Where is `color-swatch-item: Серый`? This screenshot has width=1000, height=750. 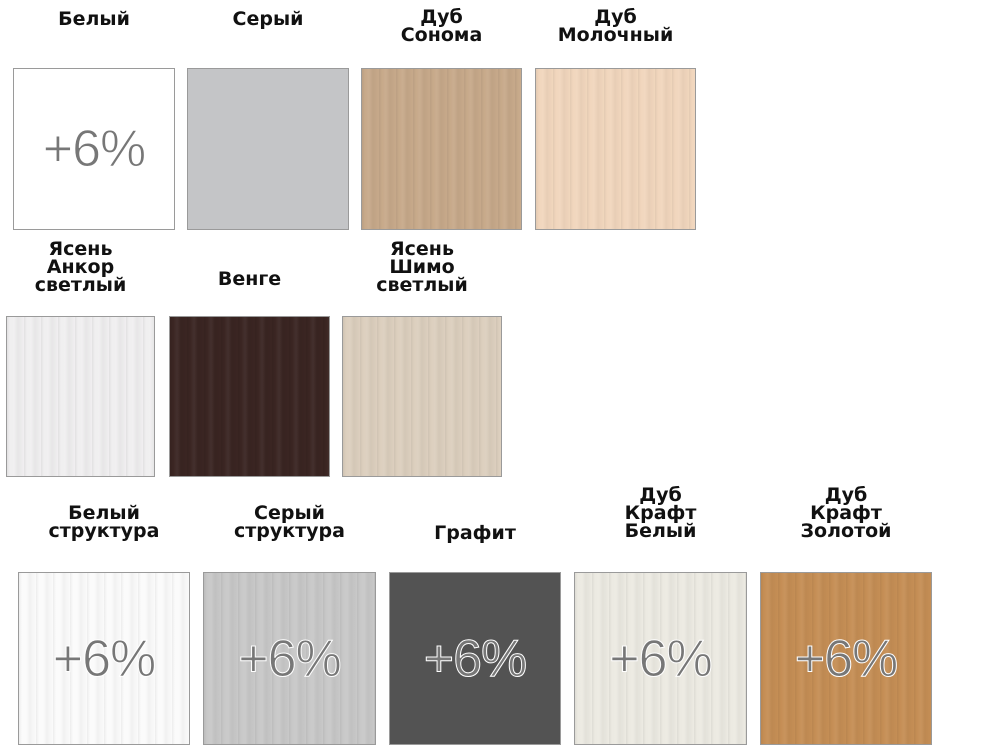
color-swatch-item: Серый is located at coordinates (268, 120).